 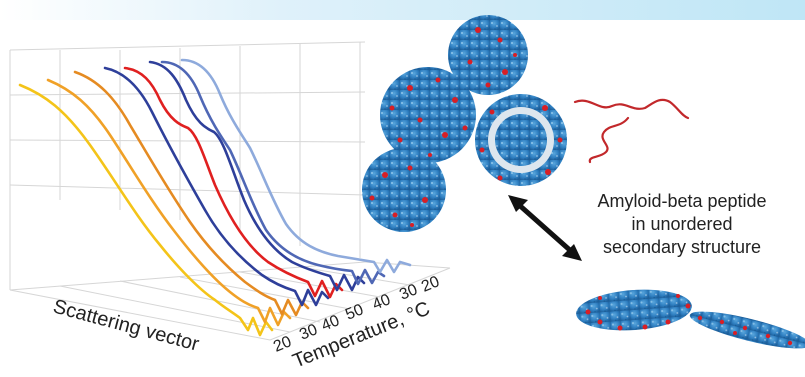 What do you see at coordinates (308, 332) in the screenshot?
I see `tick-30-front: 30` at bounding box center [308, 332].